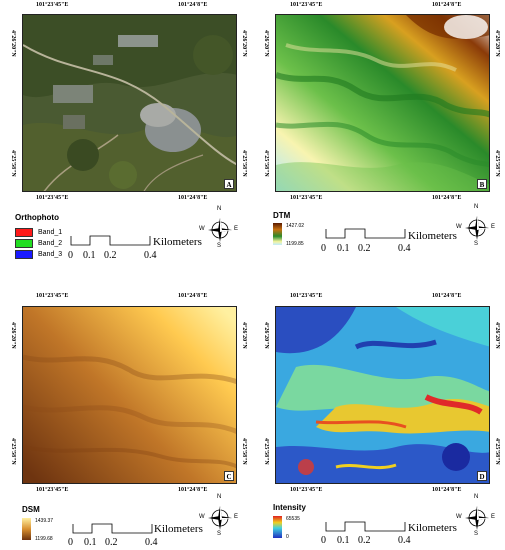 The height and width of the screenshot is (550, 505). Describe the element at coordinates (282, 215) in the screenshot. I see `legend-title-dtm: DTM` at that location.